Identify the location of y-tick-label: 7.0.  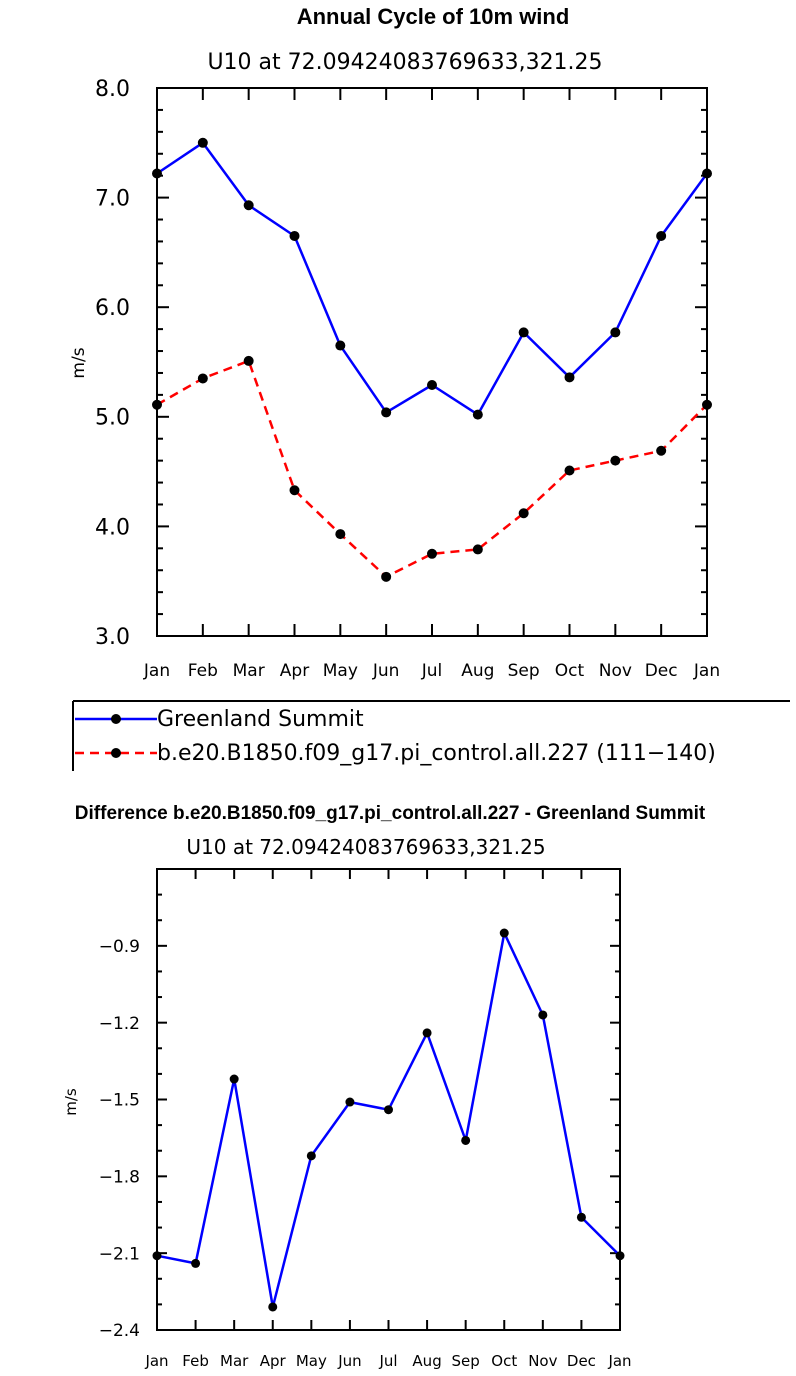
(112, 199).